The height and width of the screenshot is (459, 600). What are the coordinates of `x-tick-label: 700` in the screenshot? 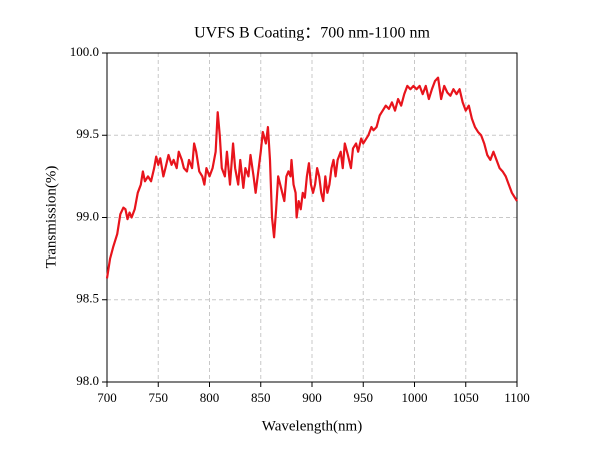 It's located at (107, 397).